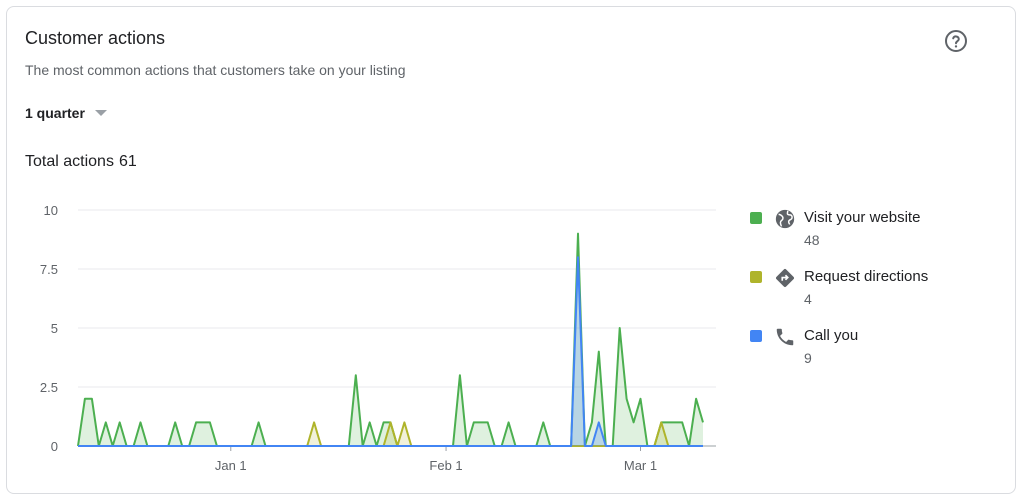 The width and height of the screenshot is (1024, 502). I want to click on legend-item-directions: Request directions 4, so click(869, 292).